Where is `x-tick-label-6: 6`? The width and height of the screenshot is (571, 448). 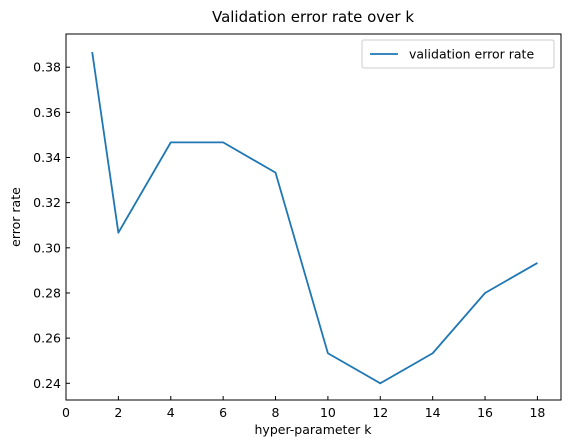
x-tick-label-6: 6 is located at coordinates (223, 412).